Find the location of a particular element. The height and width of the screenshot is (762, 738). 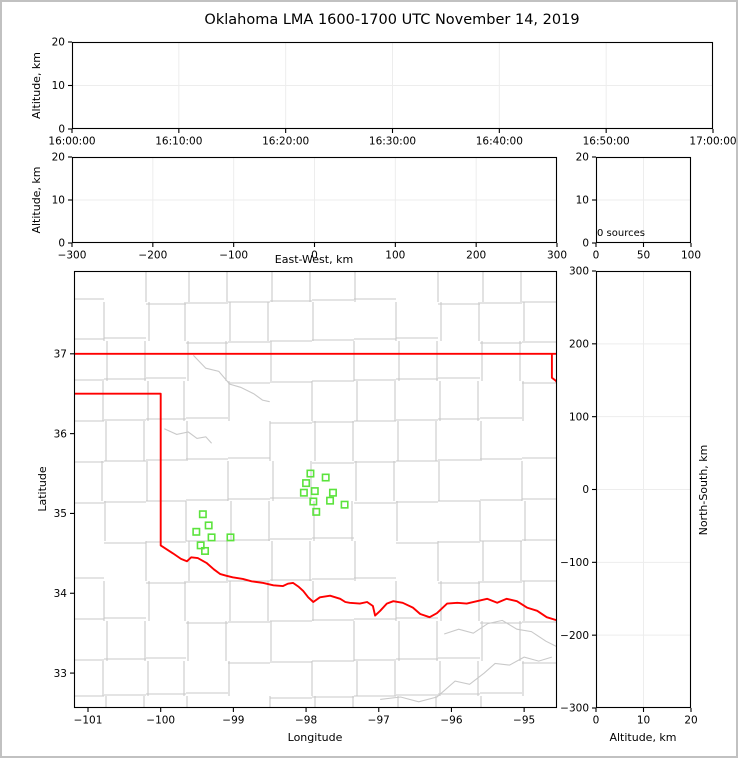

y-tick-label: 300 is located at coordinates (579, 272).